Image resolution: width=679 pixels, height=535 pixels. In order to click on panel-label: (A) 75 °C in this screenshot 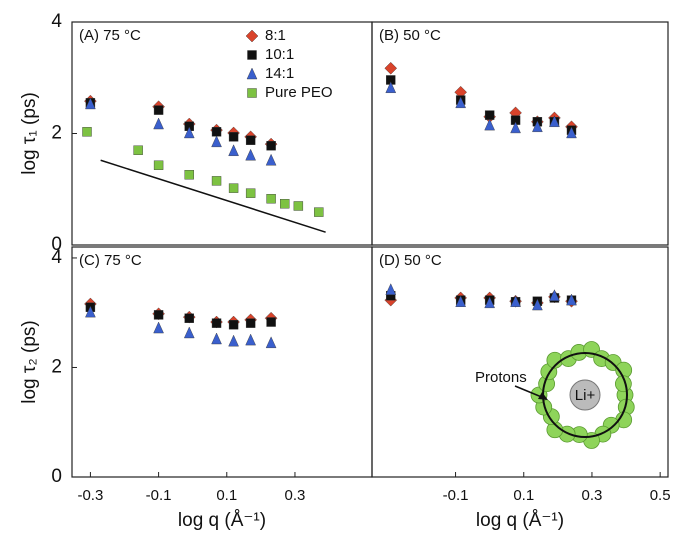, I will do `click(110, 35)`.